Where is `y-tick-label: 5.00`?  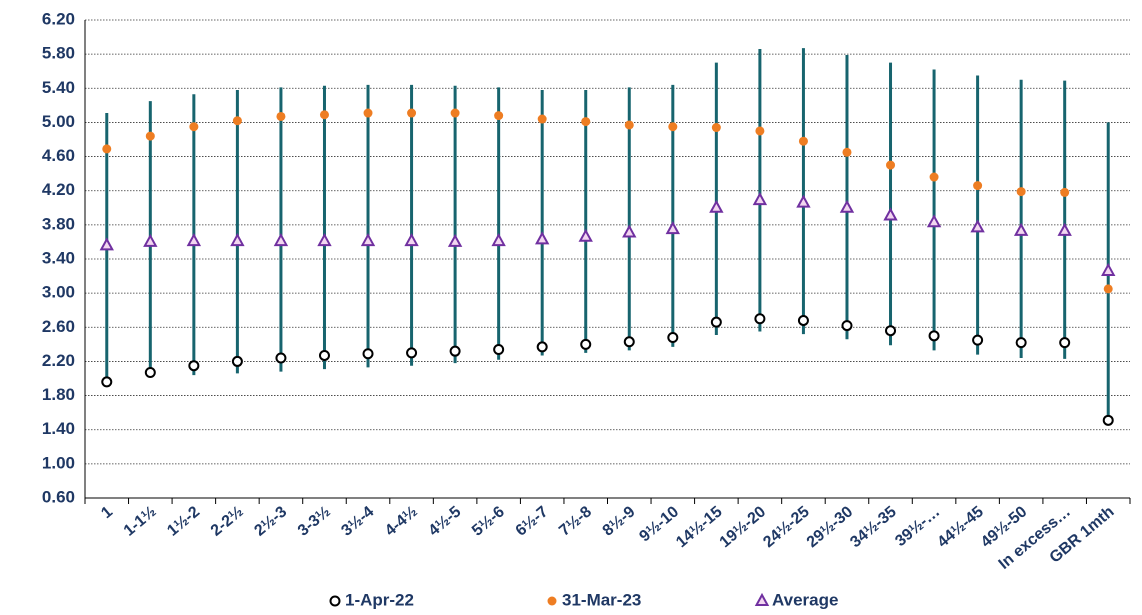 y-tick-label: 5.00 is located at coordinates (58, 121).